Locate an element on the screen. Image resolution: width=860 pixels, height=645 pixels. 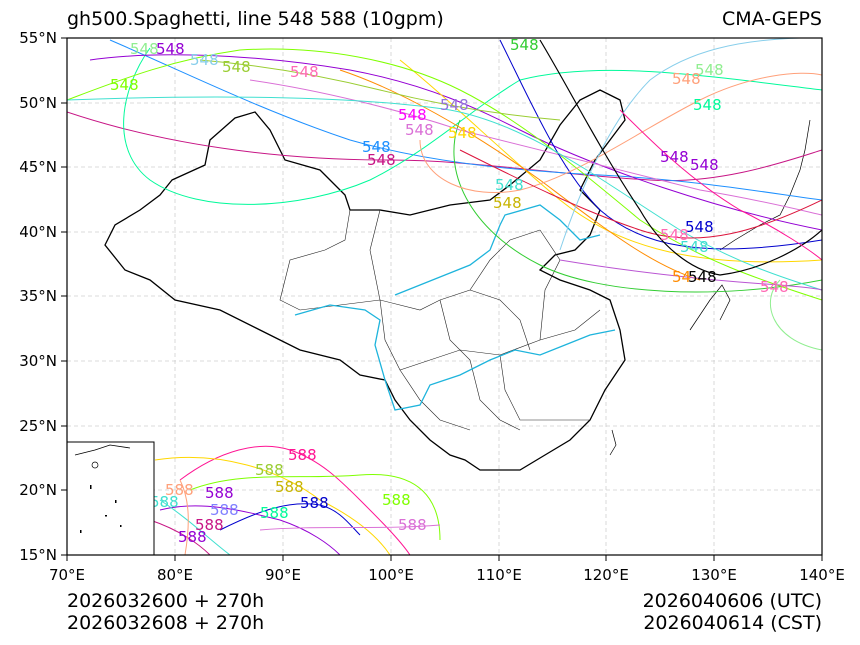
lat-label: 50°N is located at coordinates (38, 103).